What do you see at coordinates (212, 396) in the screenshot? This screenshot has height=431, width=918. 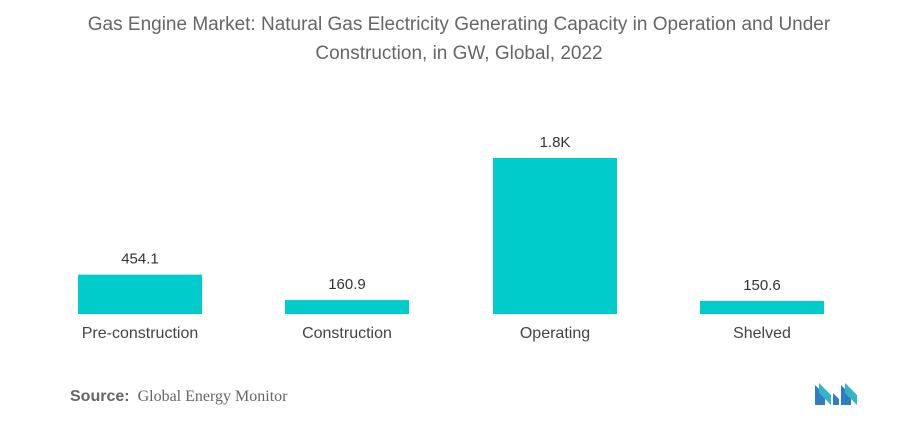 I see `source-text: Global Energy Monitor` at bounding box center [212, 396].